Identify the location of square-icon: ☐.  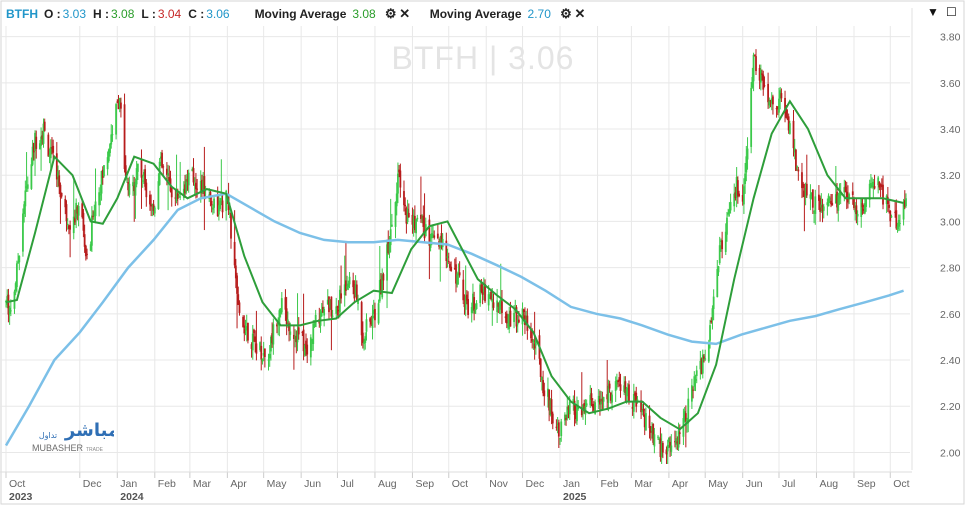
(951, 12).